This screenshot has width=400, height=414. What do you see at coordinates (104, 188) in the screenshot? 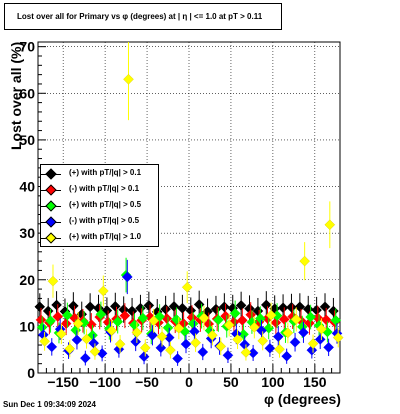
I see `legend-label: (-) with pT/|q| > 0.1` at bounding box center [104, 188].